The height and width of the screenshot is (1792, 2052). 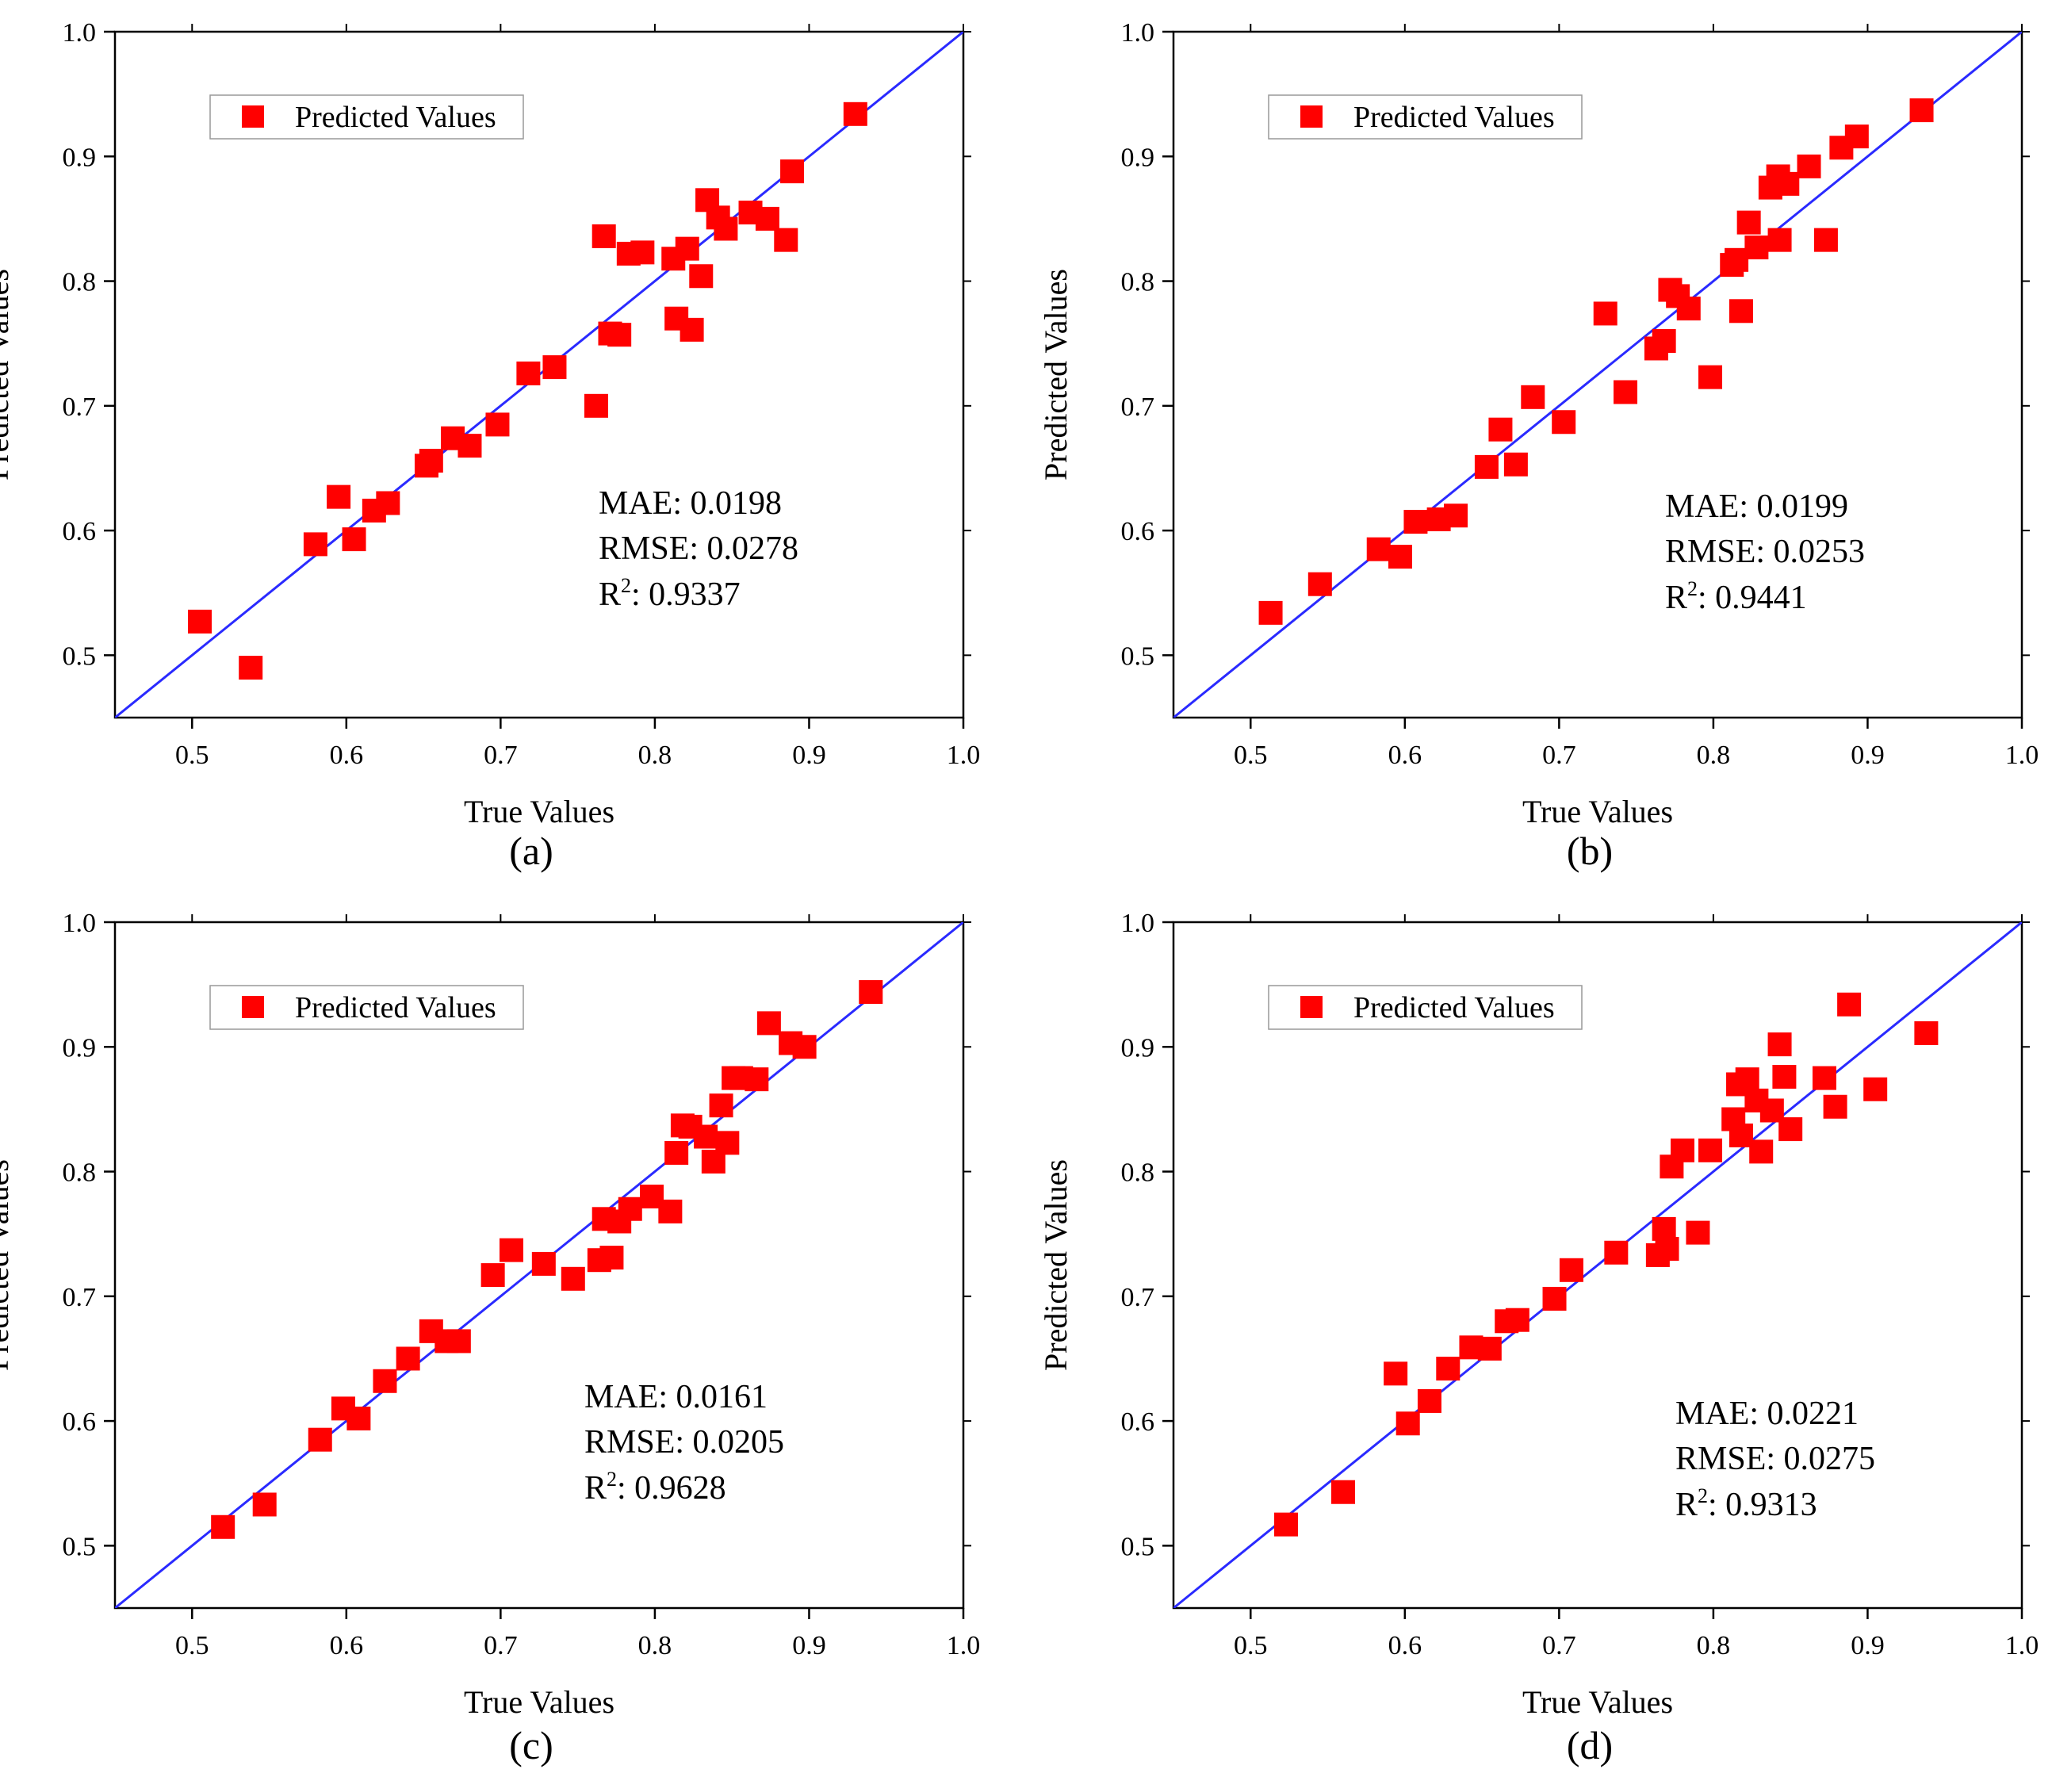 What do you see at coordinates (2022, 755) in the screenshot?
I see `x-tick-label: 1.0` at bounding box center [2022, 755].